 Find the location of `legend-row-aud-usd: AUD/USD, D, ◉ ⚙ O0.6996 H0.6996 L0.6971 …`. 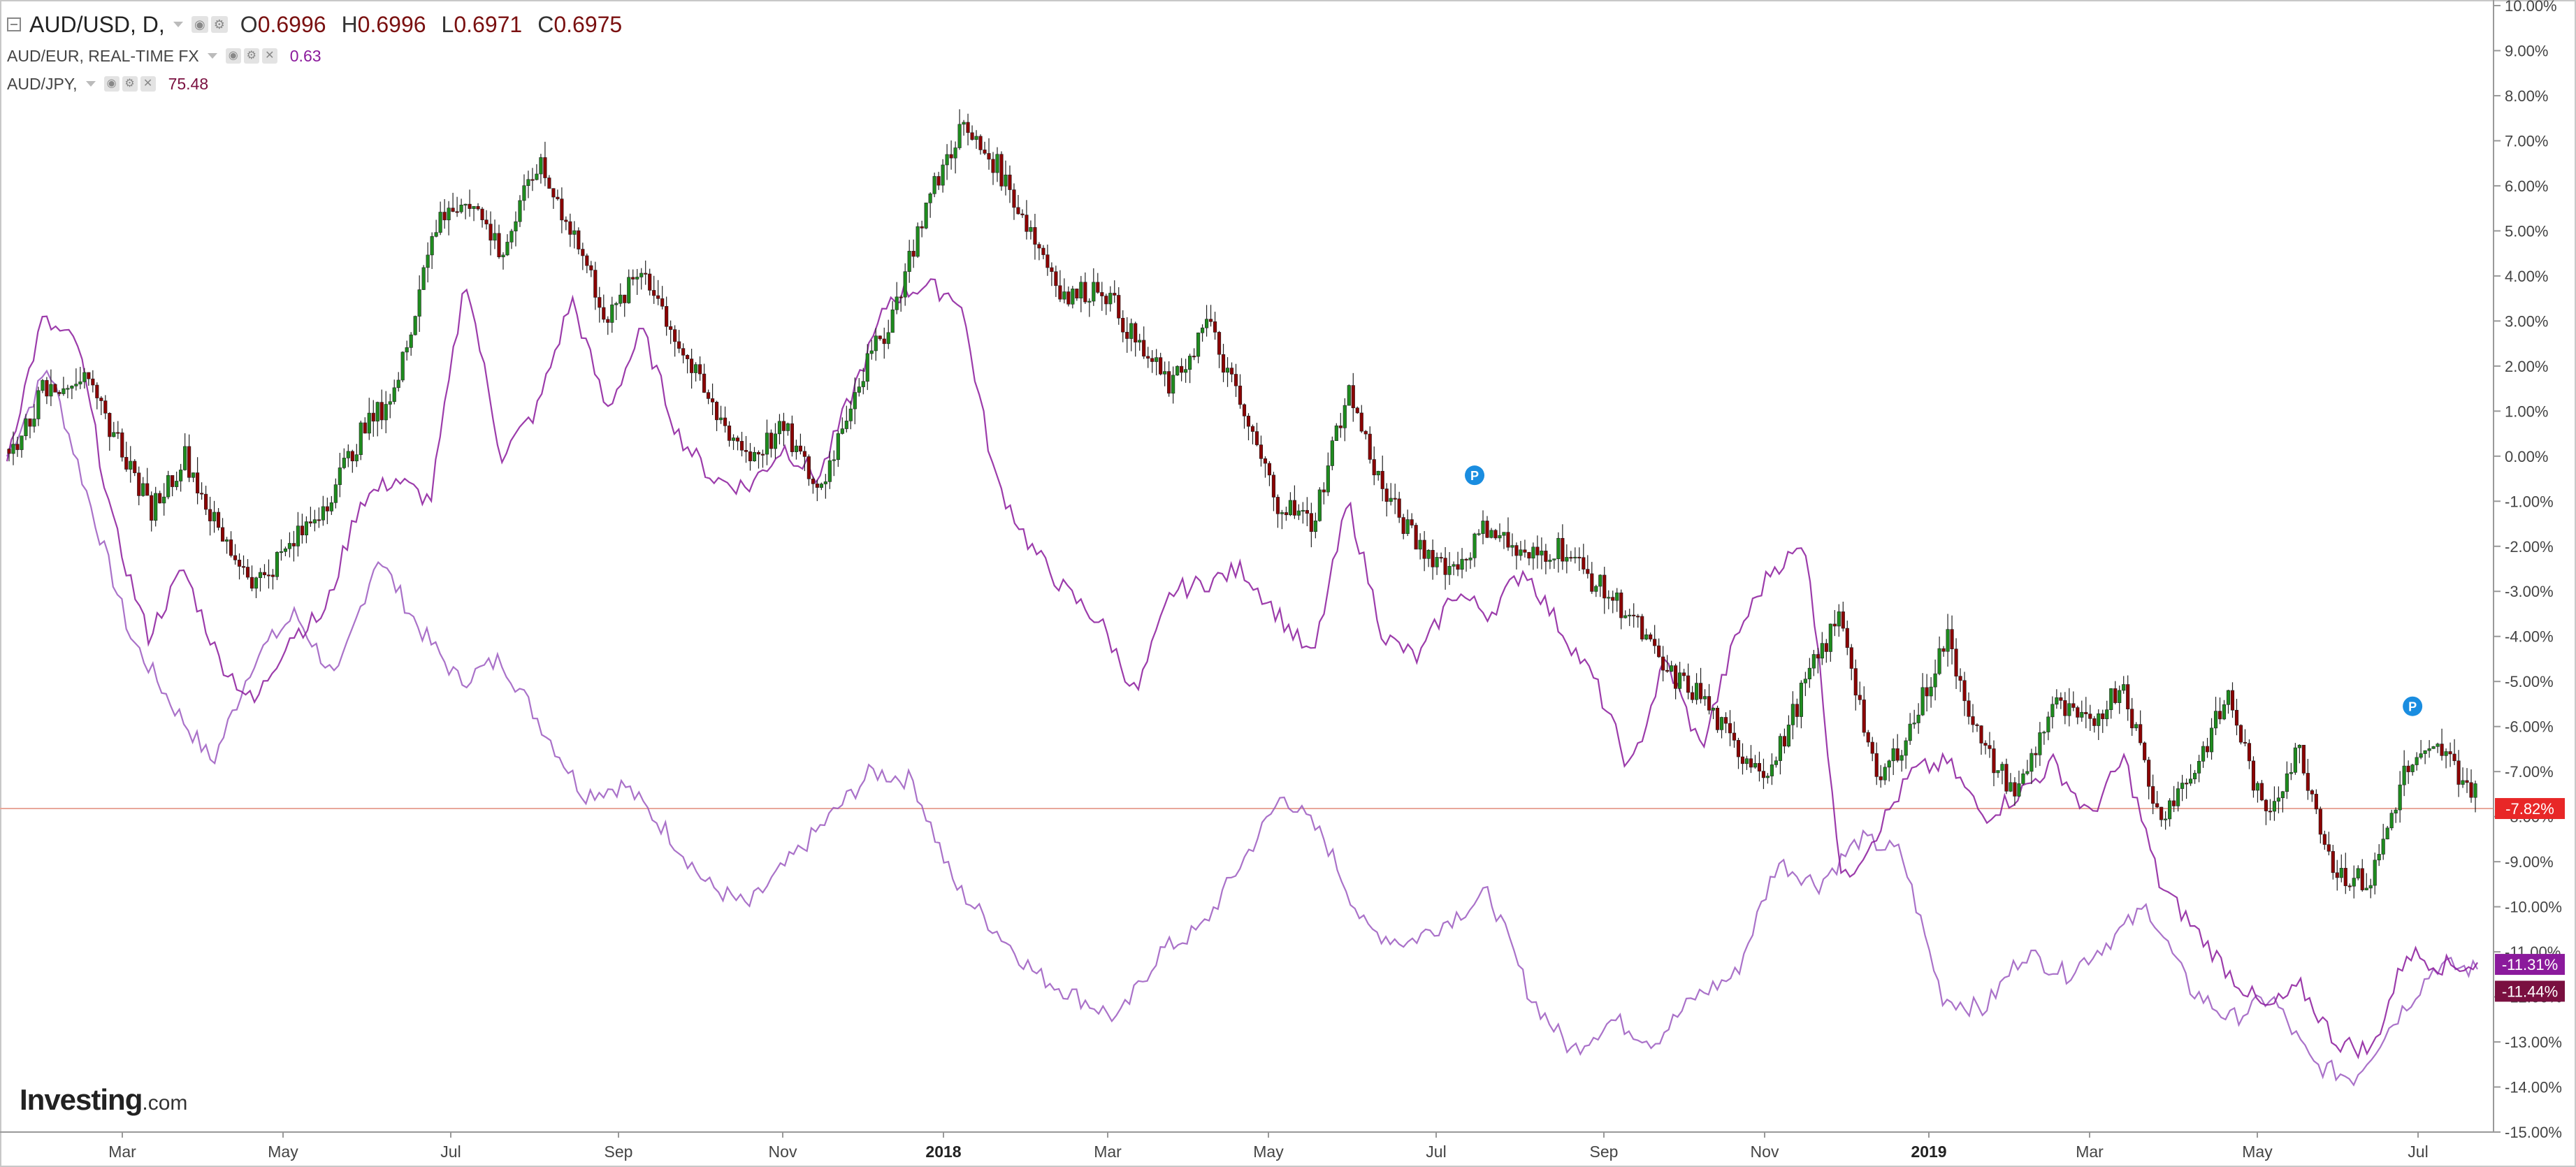

legend-row-aud-usd: AUD/USD, D, ◉ ⚙ O0.6996 H0.6996 L0.6971 … is located at coordinates (314, 25).